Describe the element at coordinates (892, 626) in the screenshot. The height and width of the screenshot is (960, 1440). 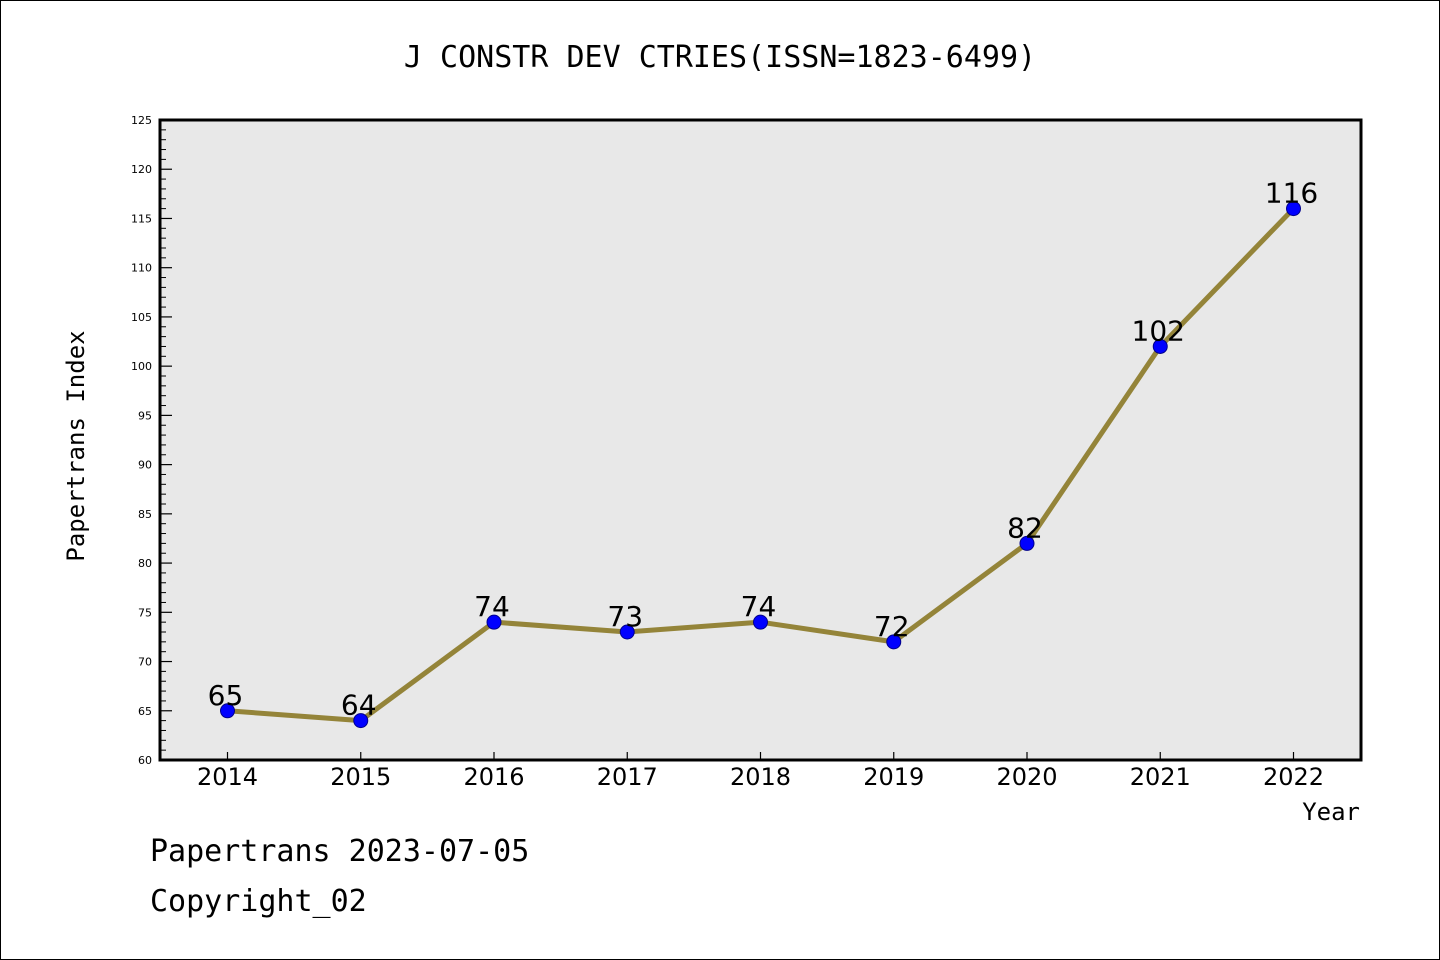
I see `data-label: 72` at that location.